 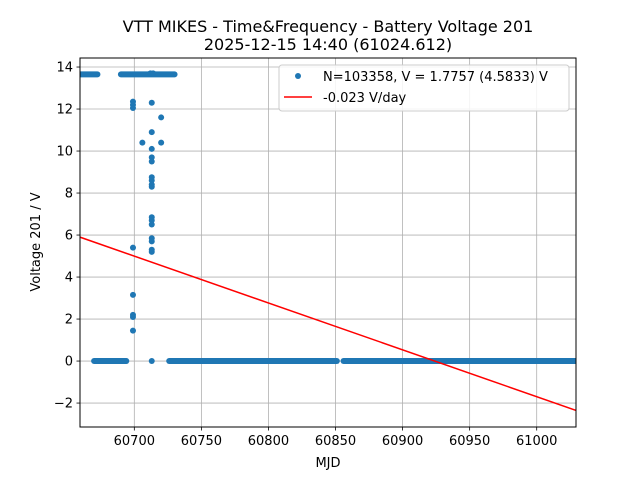 I want to click on y-tick-label: 10, so click(x=64, y=152).